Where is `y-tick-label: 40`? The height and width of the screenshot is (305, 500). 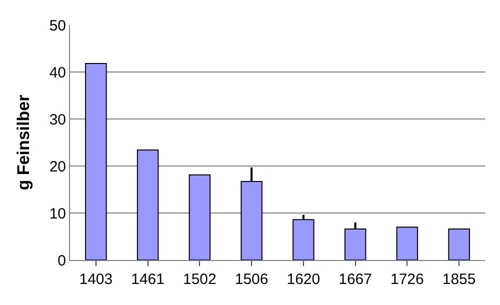 y-tick-label: 40 is located at coordinates (57, 73).